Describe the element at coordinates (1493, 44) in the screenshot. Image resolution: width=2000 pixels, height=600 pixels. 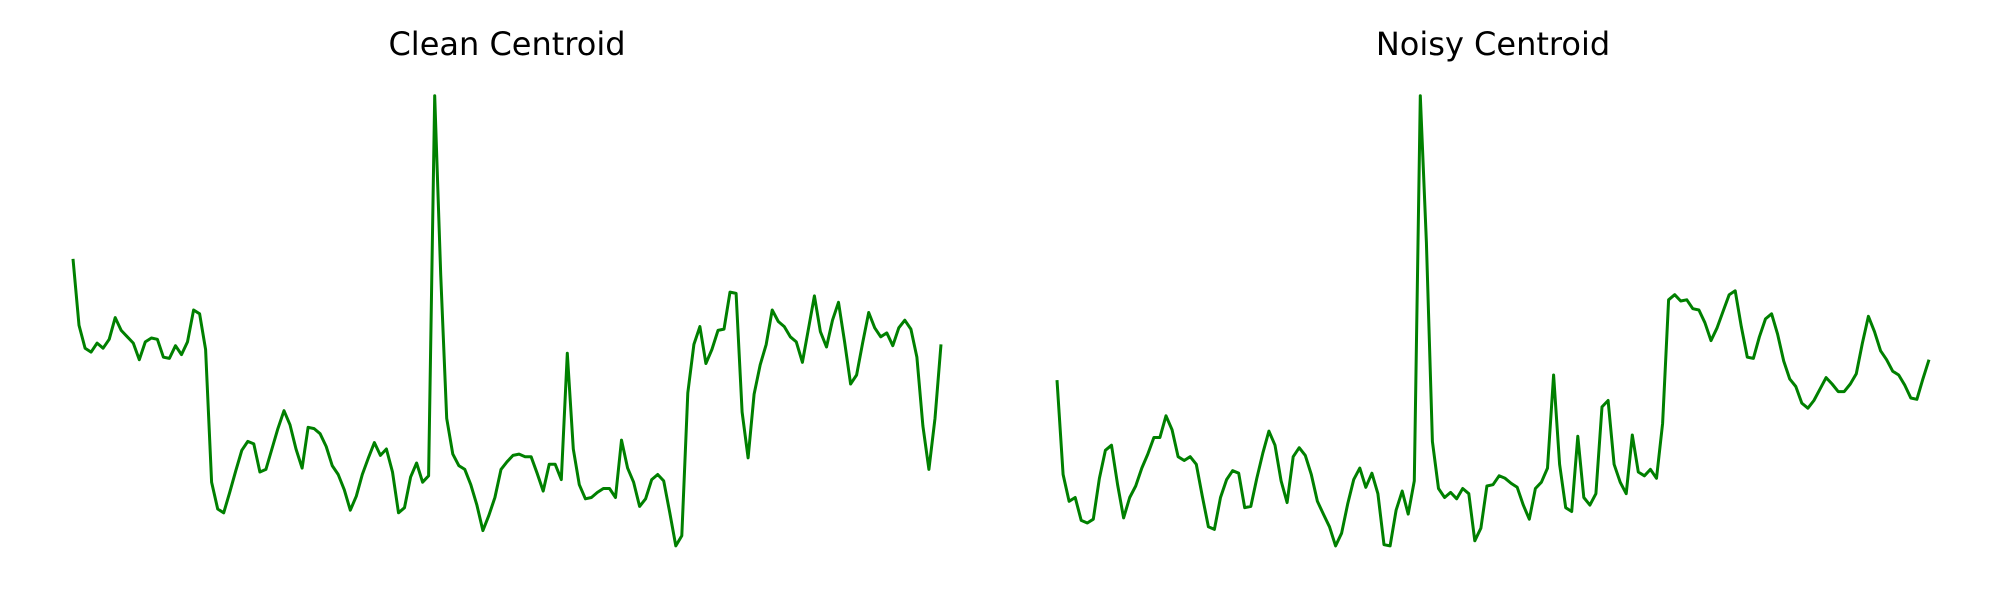
I see `chart-title: Noisy Centroid` at that location.